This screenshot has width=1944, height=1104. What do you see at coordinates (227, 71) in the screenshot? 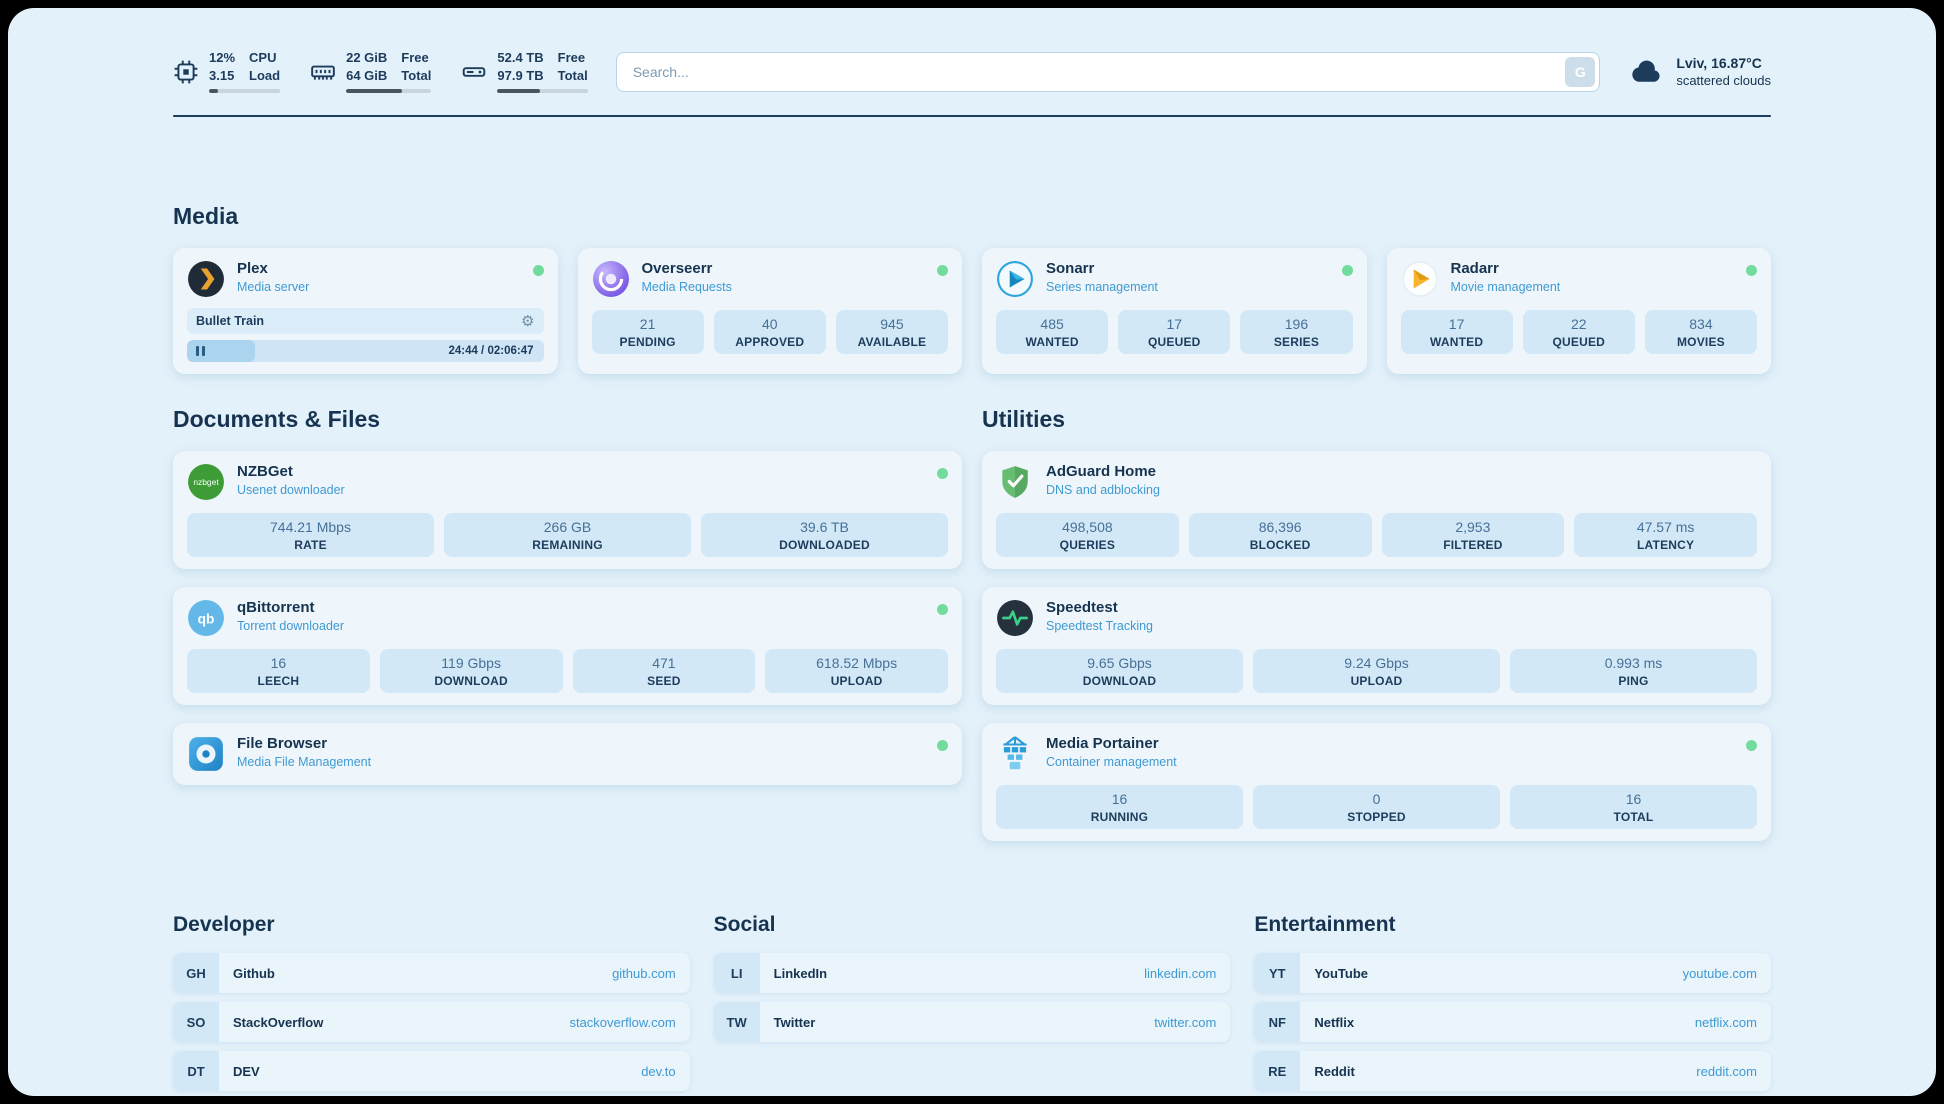
I see `cpu-stat: 12% 3.15 CPU Load` at bounding box center [227, 71].